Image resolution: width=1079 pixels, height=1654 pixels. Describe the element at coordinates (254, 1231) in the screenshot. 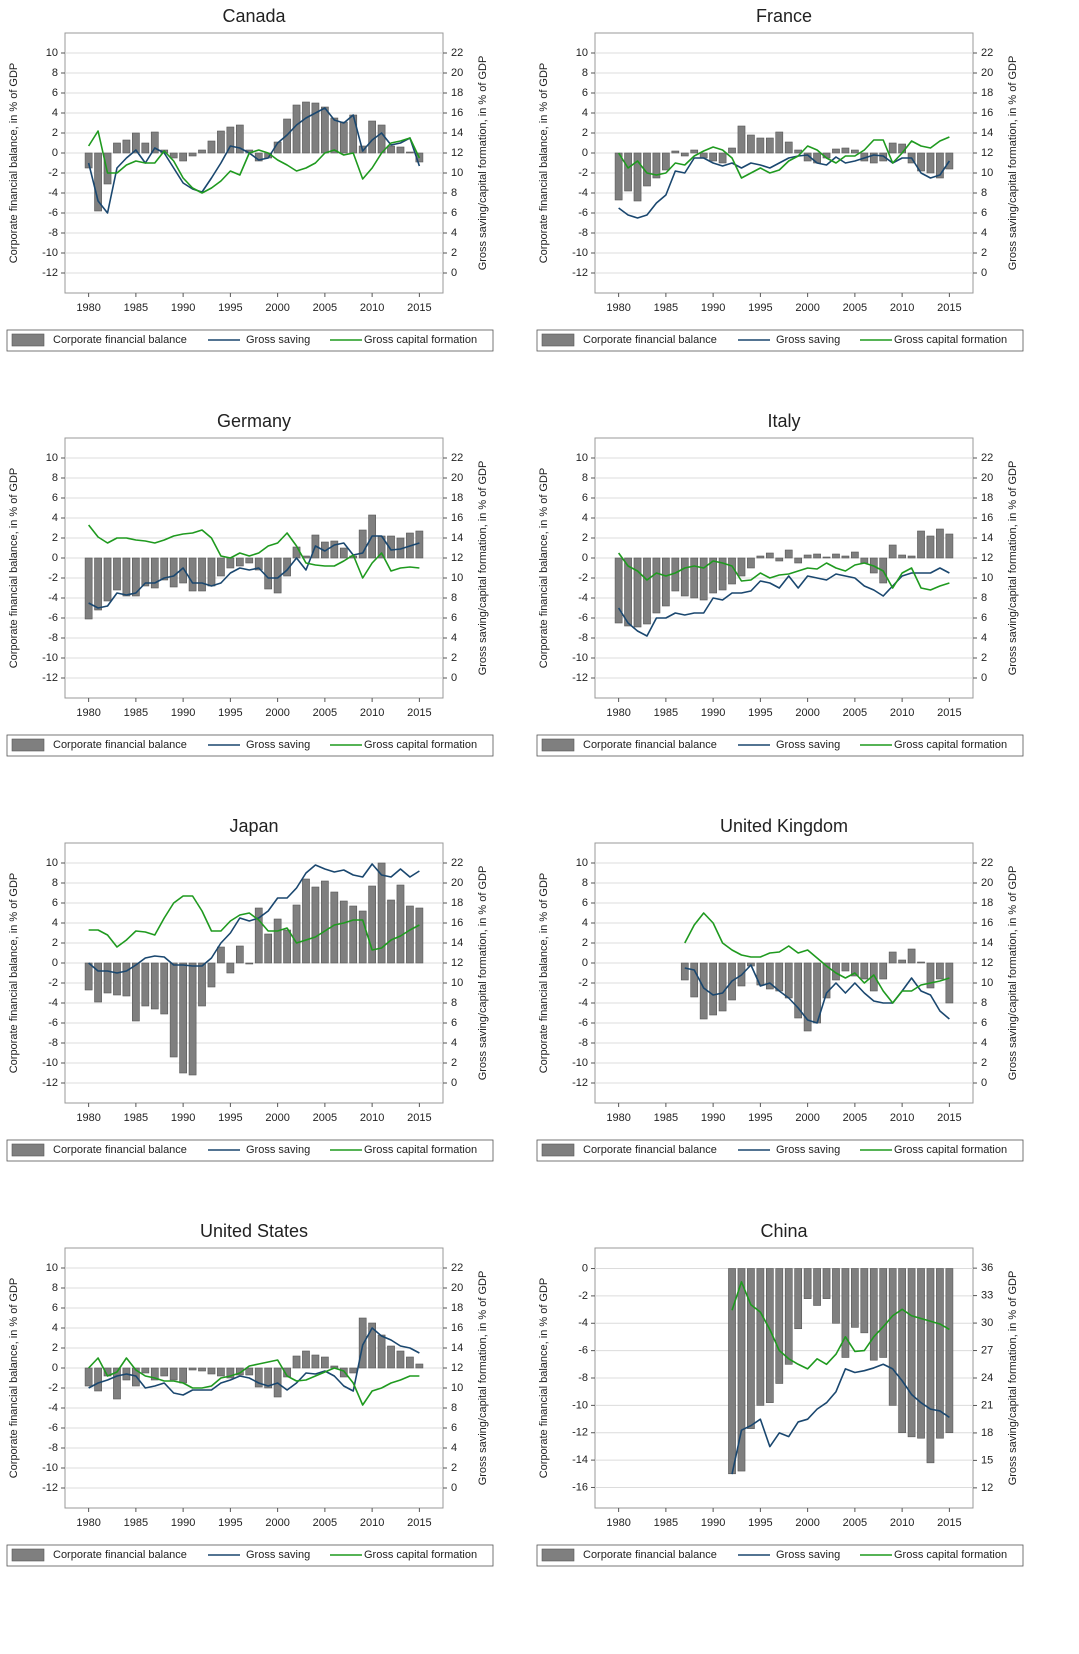

I see `chart-title: United States` at that location.